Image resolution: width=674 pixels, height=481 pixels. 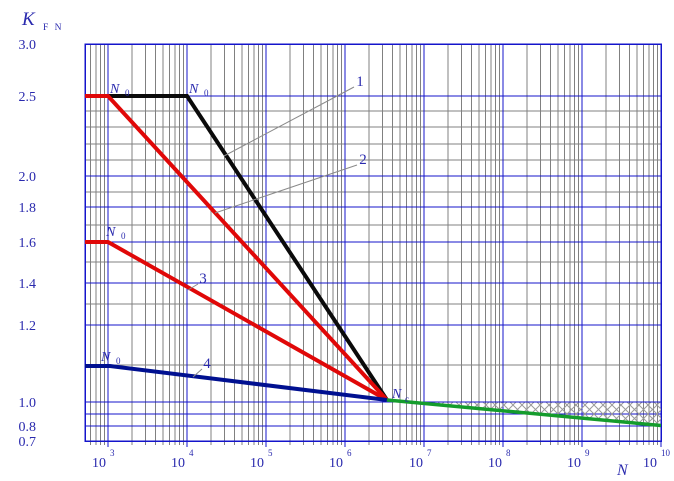 What do you see at coordinates (407, 399) in the screenshot?
I see `point-label-subscript: c` at bounding box center [407, 399].